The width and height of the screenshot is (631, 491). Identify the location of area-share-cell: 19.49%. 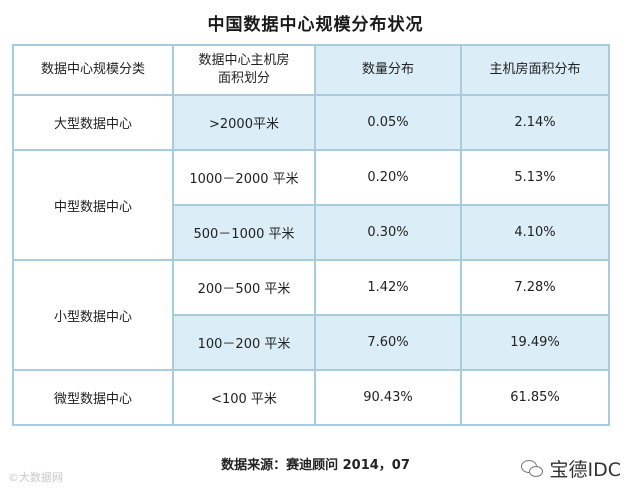
(535, 342).